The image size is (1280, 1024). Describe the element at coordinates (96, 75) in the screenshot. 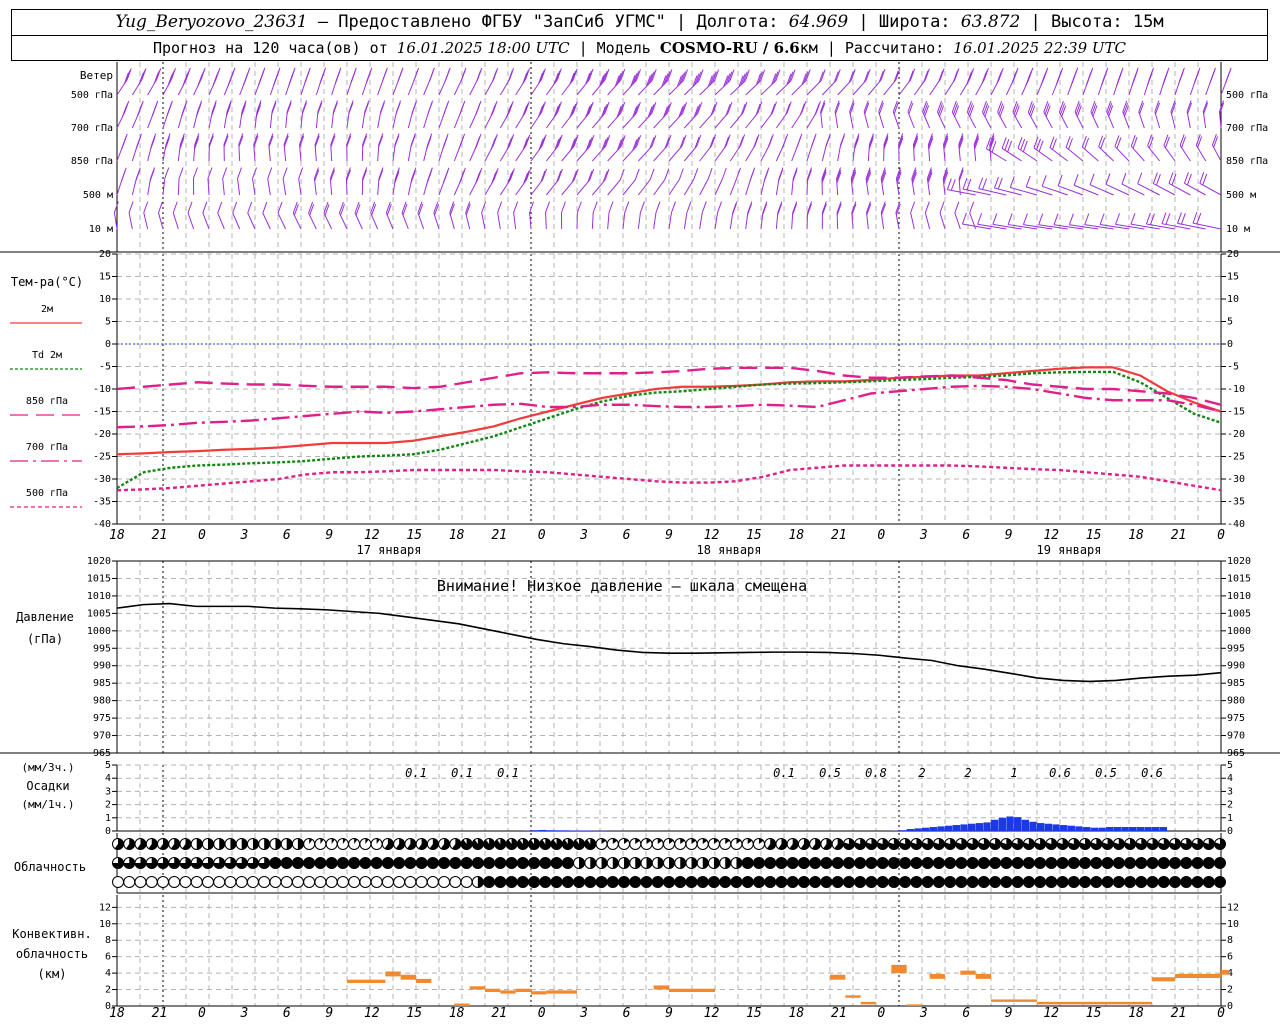

I see `wind-title: Ветер` at that location.